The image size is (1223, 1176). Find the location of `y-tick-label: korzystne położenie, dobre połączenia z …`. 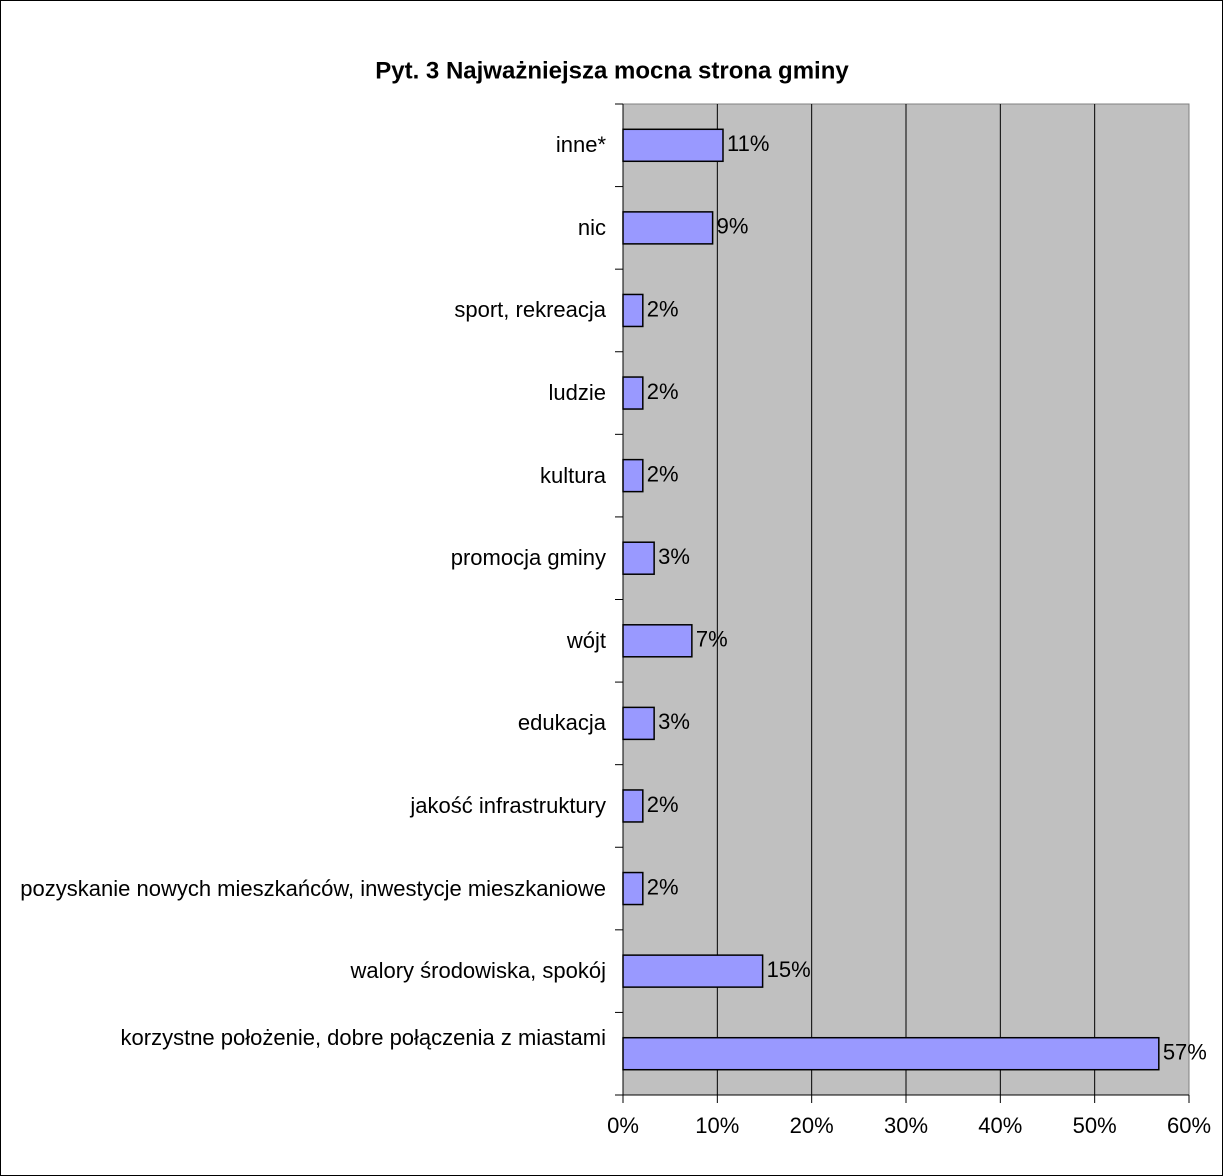

y-tick-label: korzystne położenie, dobre połączenia z … is located at coordinates (363, 1037).